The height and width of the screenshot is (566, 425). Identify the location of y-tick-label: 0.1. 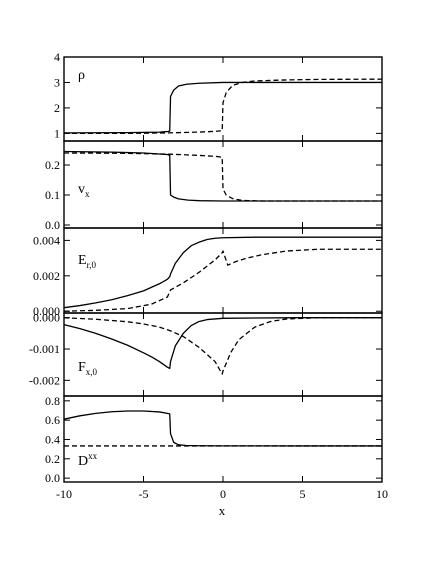
(52, 195).